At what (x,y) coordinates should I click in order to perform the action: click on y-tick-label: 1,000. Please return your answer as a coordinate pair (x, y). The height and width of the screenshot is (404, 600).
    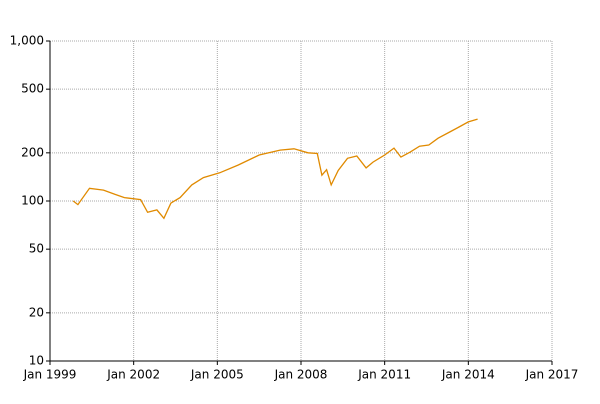
    Looking at the image, I should click on (27, 41).